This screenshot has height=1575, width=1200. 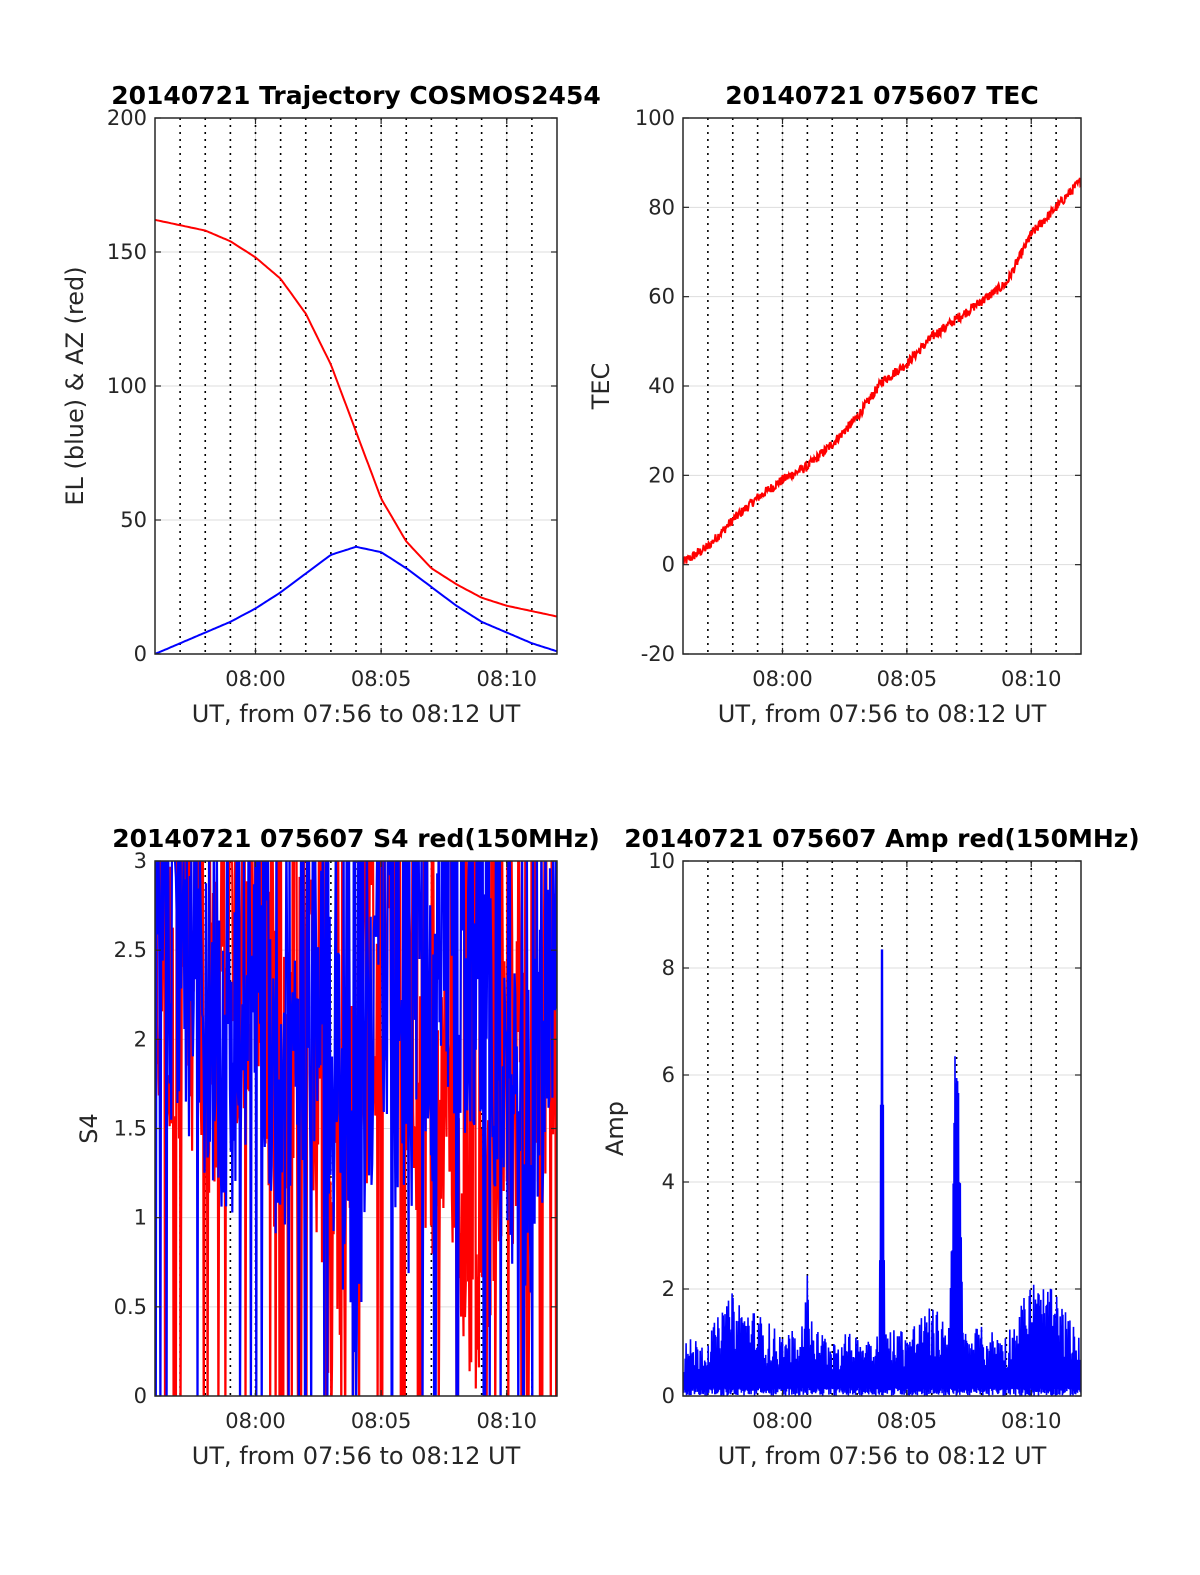 What do you see at coordinates (89, 1128) in the screenshot?
I see `y-axis-label: S4` at bounding box center [89, 1128].